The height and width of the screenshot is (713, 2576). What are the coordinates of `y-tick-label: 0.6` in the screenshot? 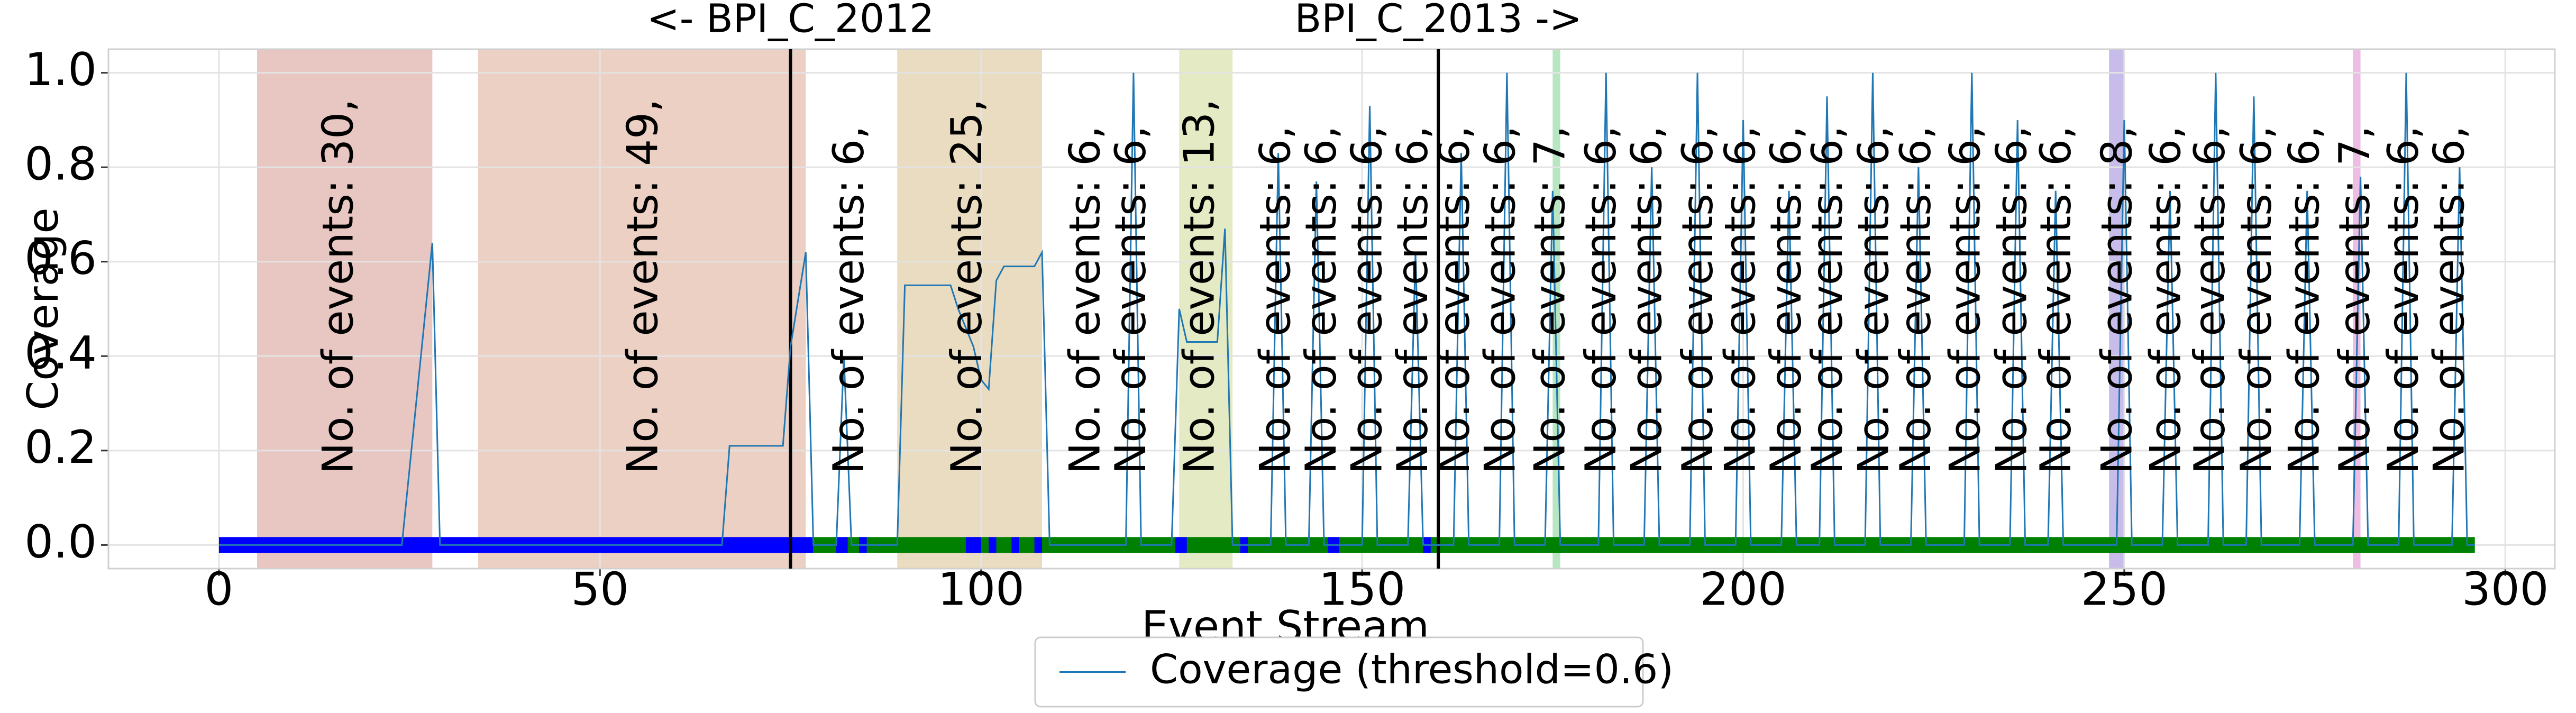 It's located at (60, 258).